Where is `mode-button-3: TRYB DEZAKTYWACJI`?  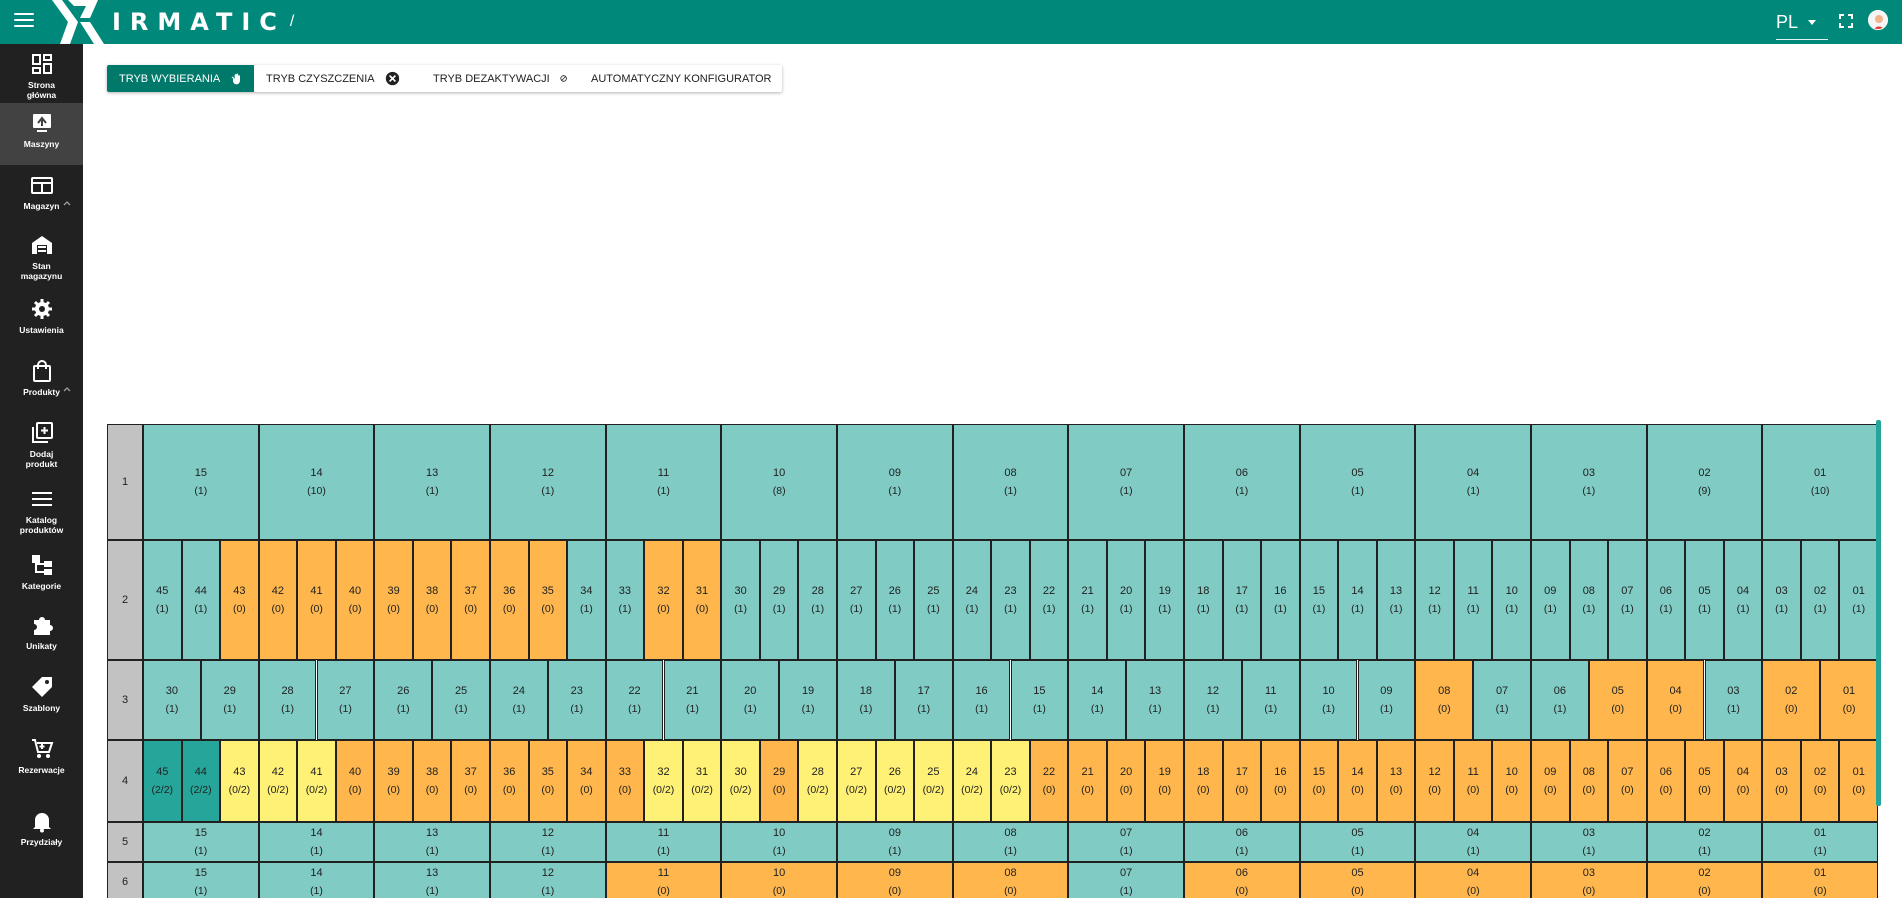 mode-button-3: TRYB DEZAKTYWACJI is located at coordinates (500, 78).